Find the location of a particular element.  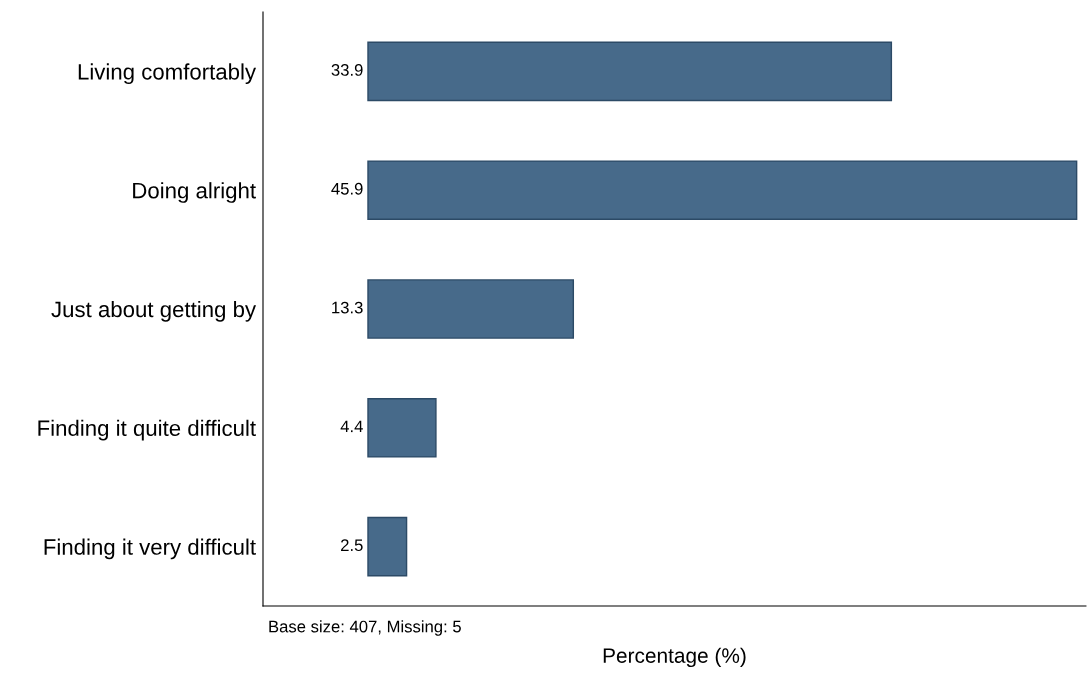

data-label: 45.9 is located at coordinates (347, 188).